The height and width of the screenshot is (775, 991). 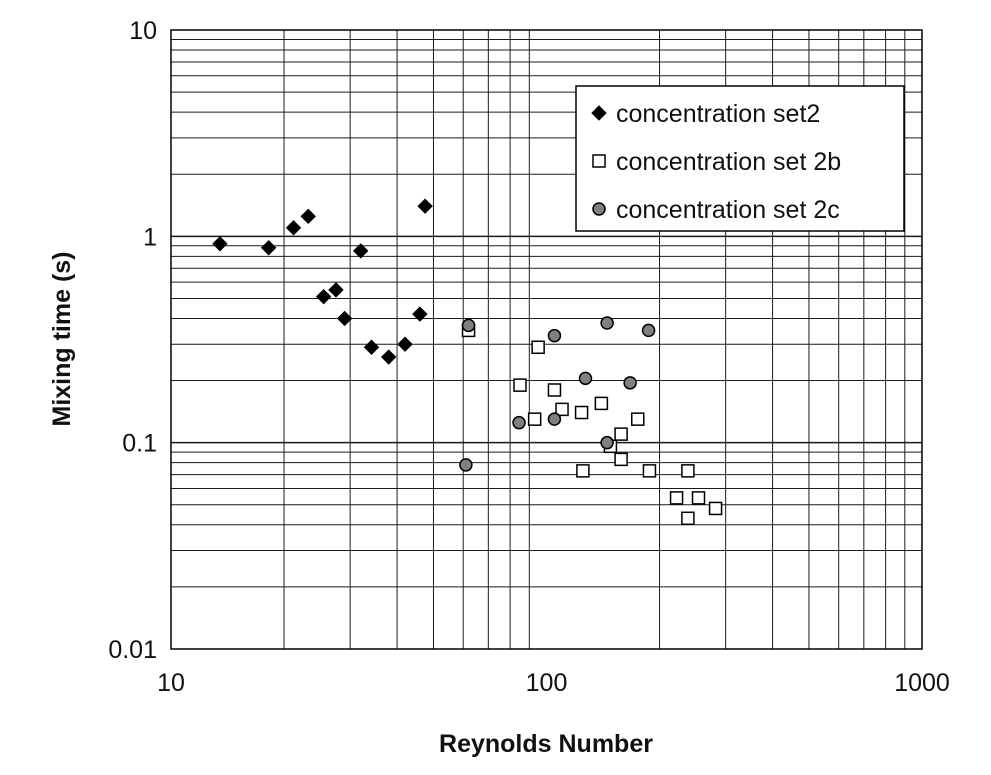 What do you see at coordinates (599, 161) in the screenshot?
I see `legend-marker-square` at bounding box center [599, 161].